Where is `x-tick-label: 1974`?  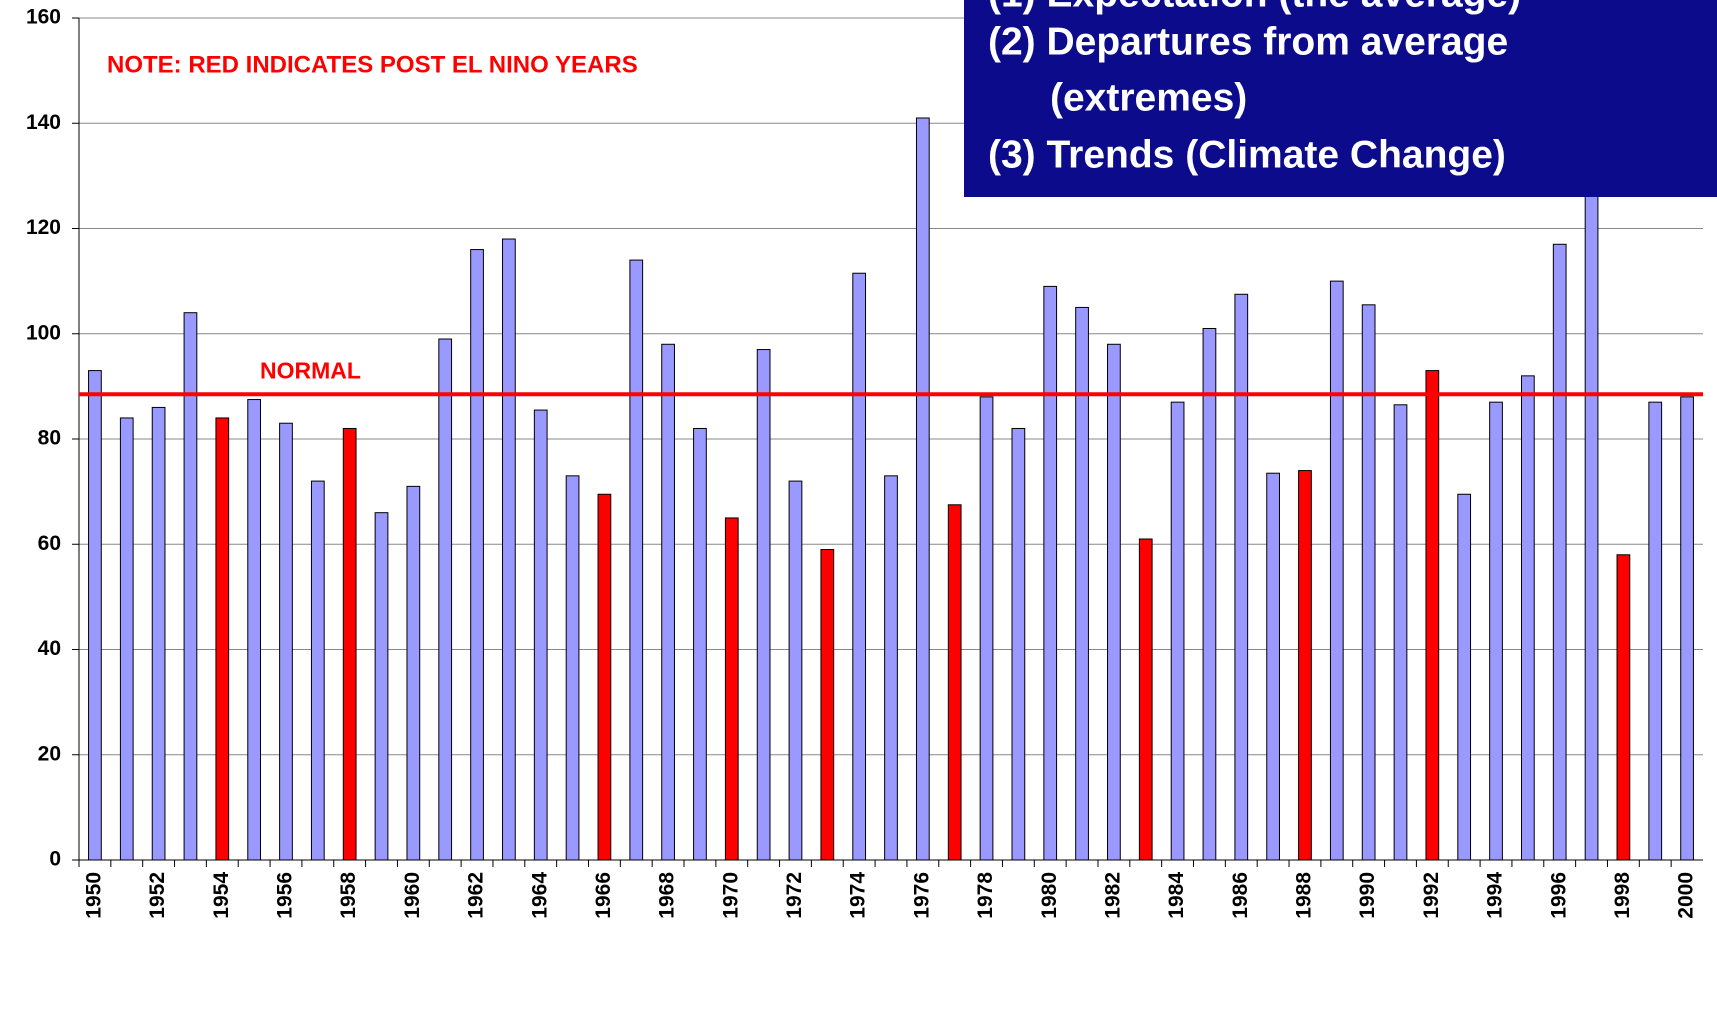 x-tick-label: 1974 is located at coordinates (858, 895).